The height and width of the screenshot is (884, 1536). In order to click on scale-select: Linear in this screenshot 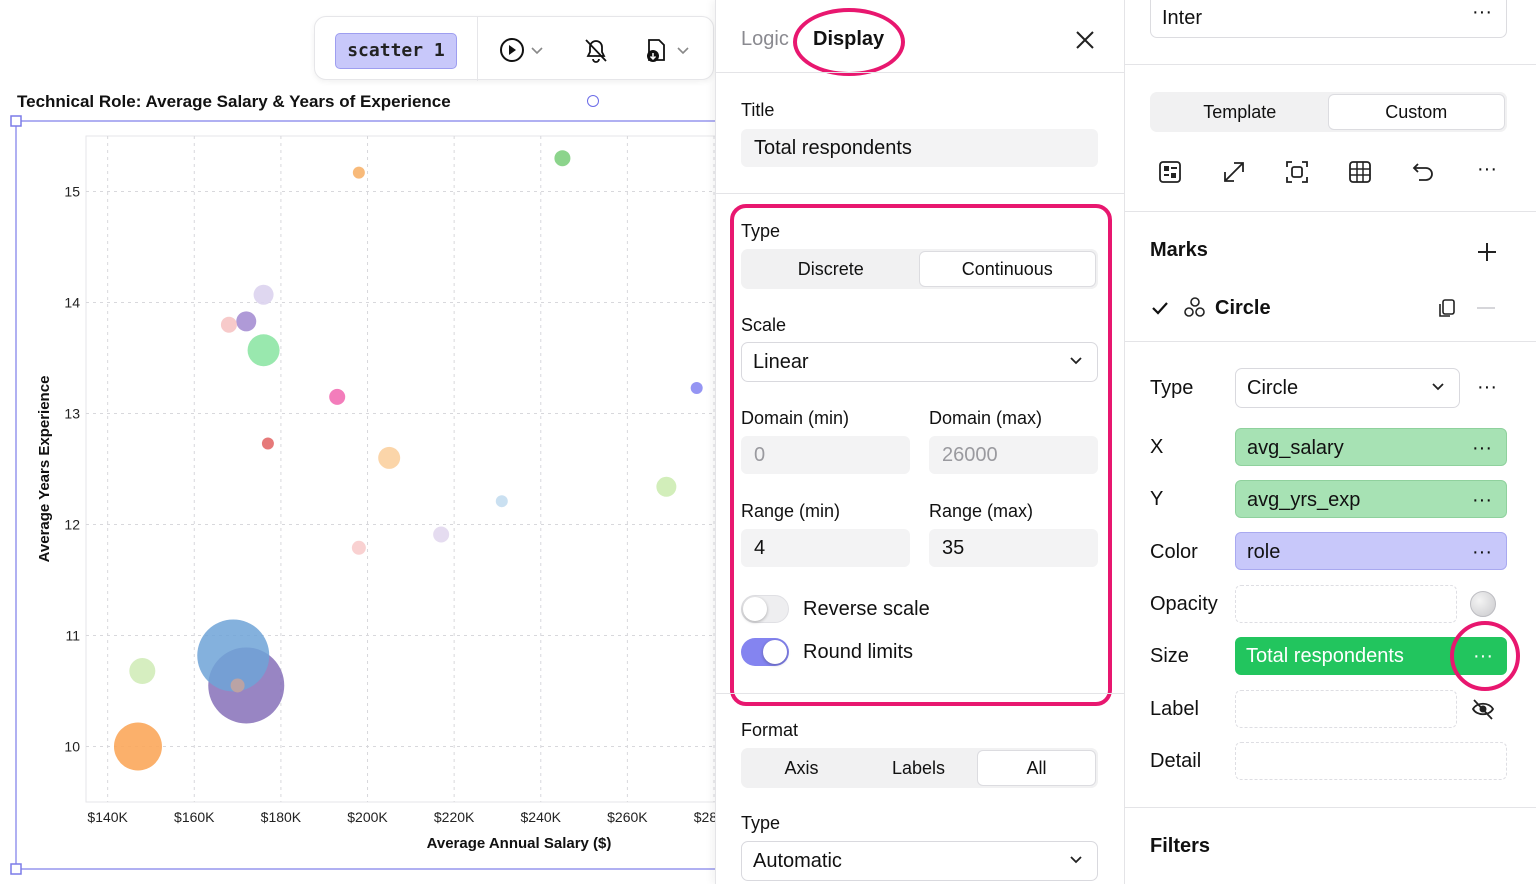, I will do `click(919, 362)`.